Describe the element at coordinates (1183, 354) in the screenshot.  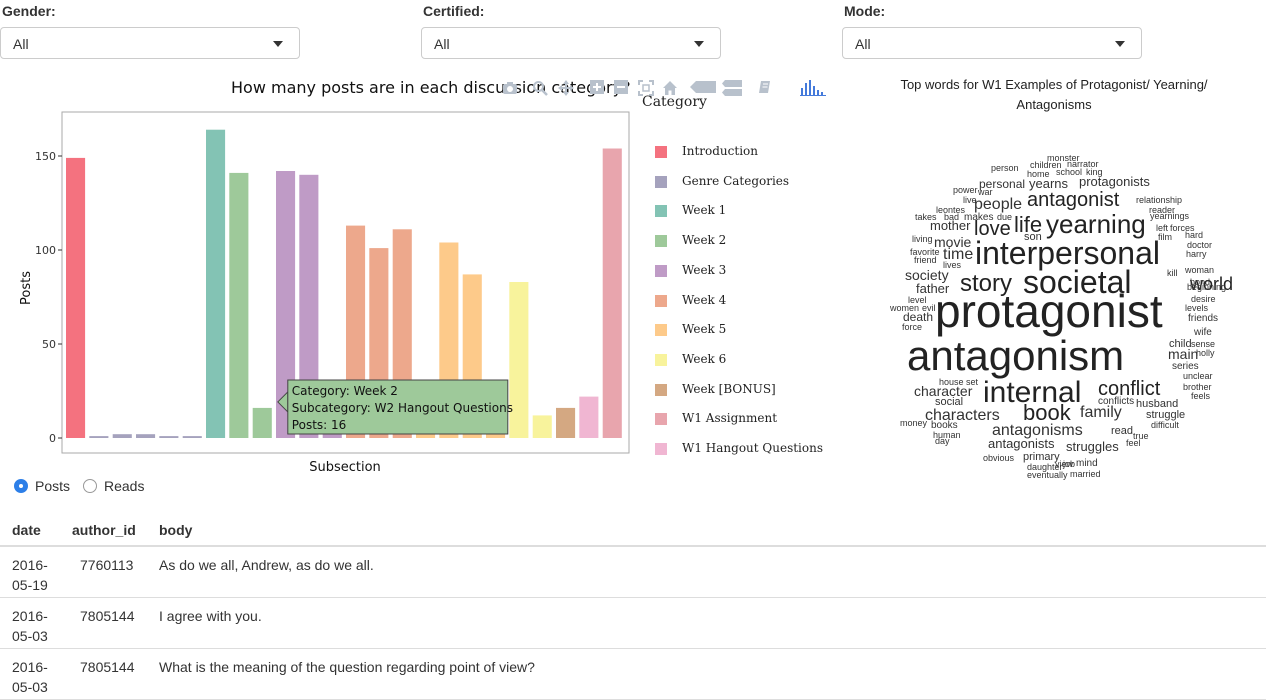
I see `wordcloud-word: main` at that location.